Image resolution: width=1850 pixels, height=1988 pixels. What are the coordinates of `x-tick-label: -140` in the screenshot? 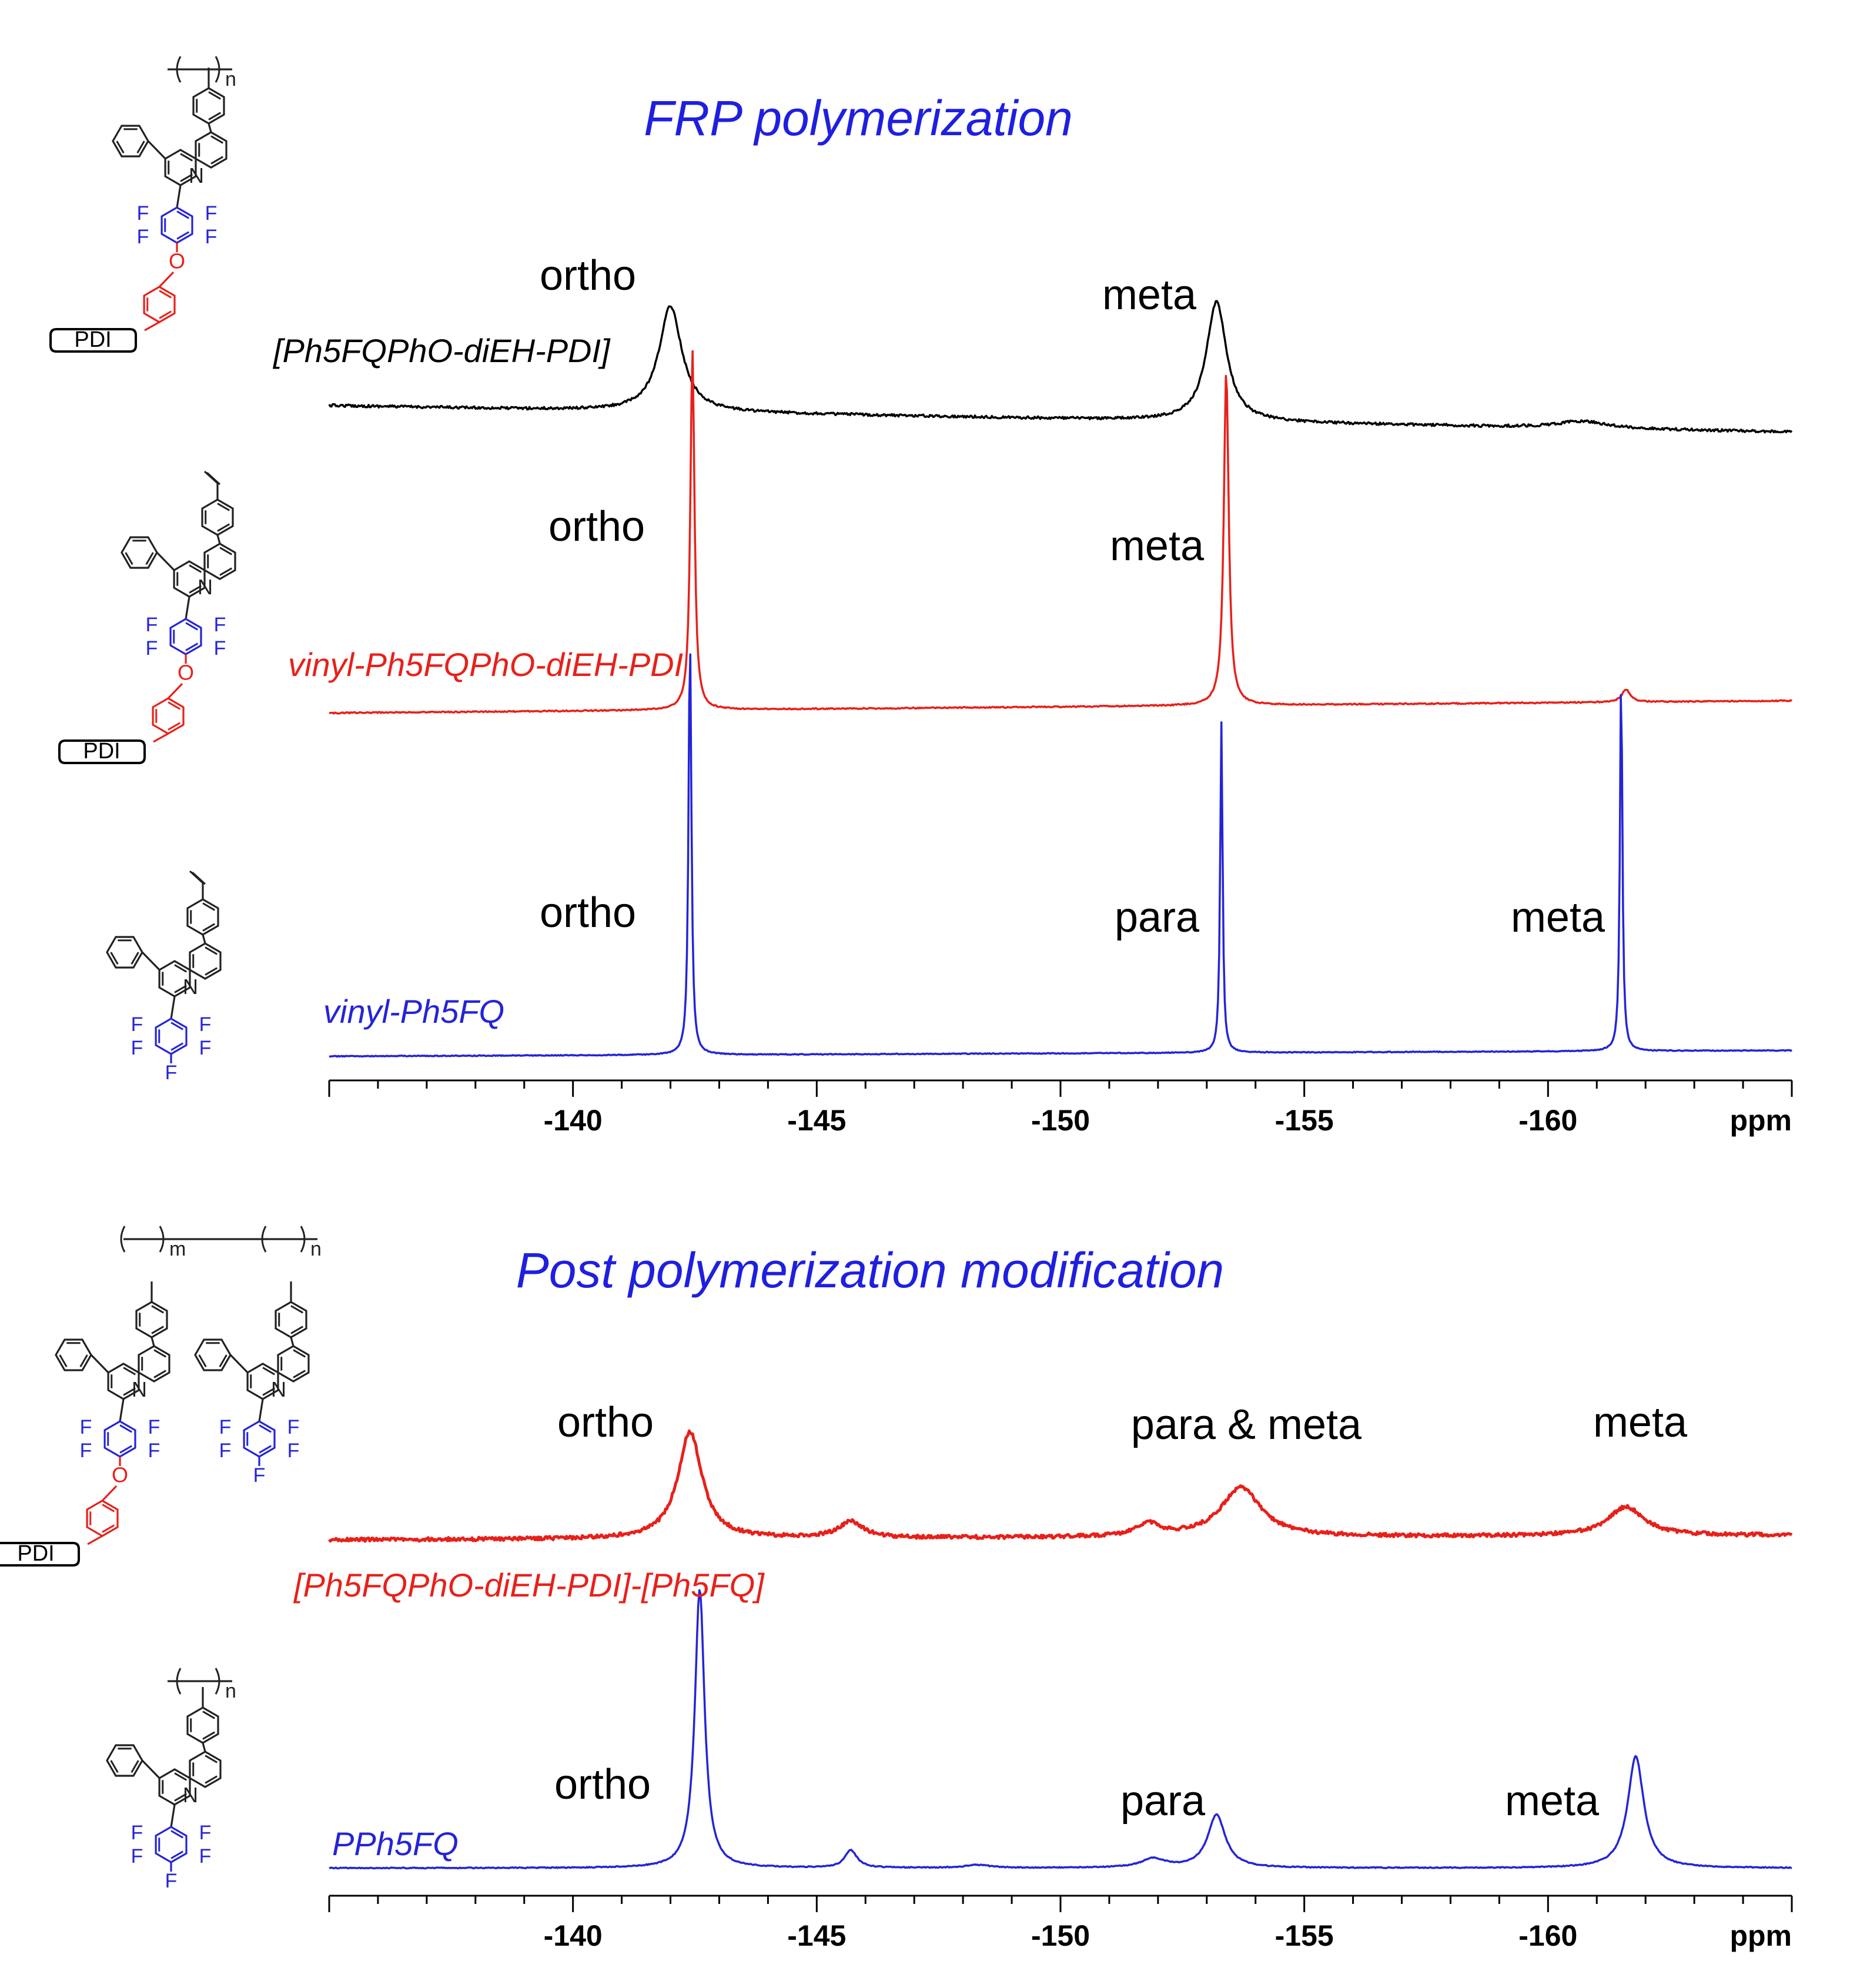 It's located at (573, 1935).